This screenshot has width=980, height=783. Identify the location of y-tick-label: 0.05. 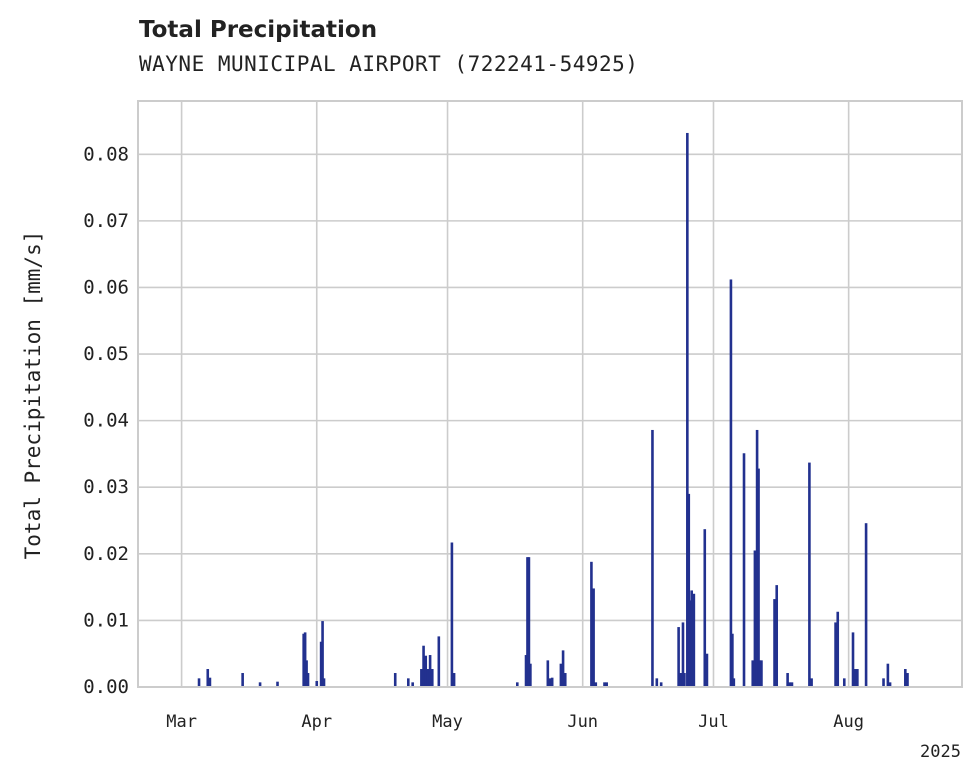
(106, 354).